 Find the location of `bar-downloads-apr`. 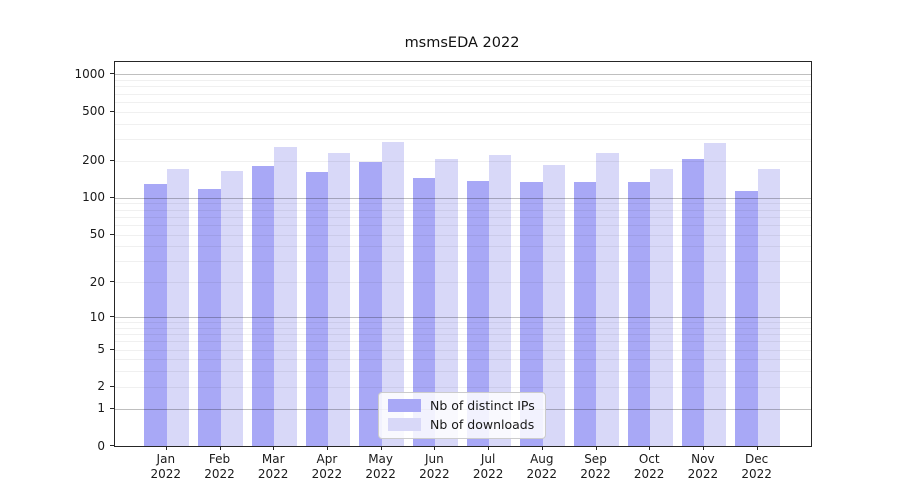

bar-downloads-apr is located at coordinates (339, 299).